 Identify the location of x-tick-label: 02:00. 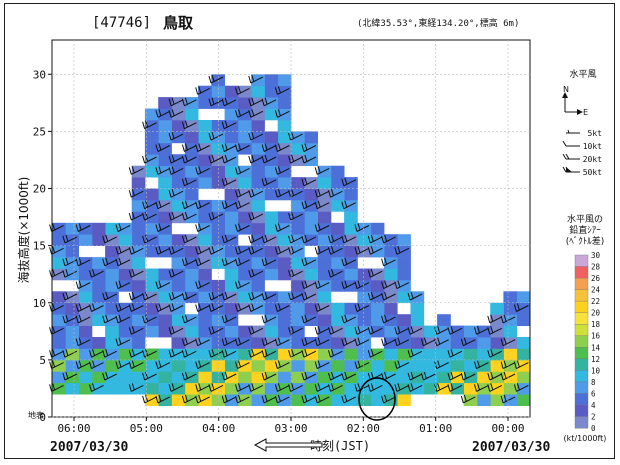
(363, 428).